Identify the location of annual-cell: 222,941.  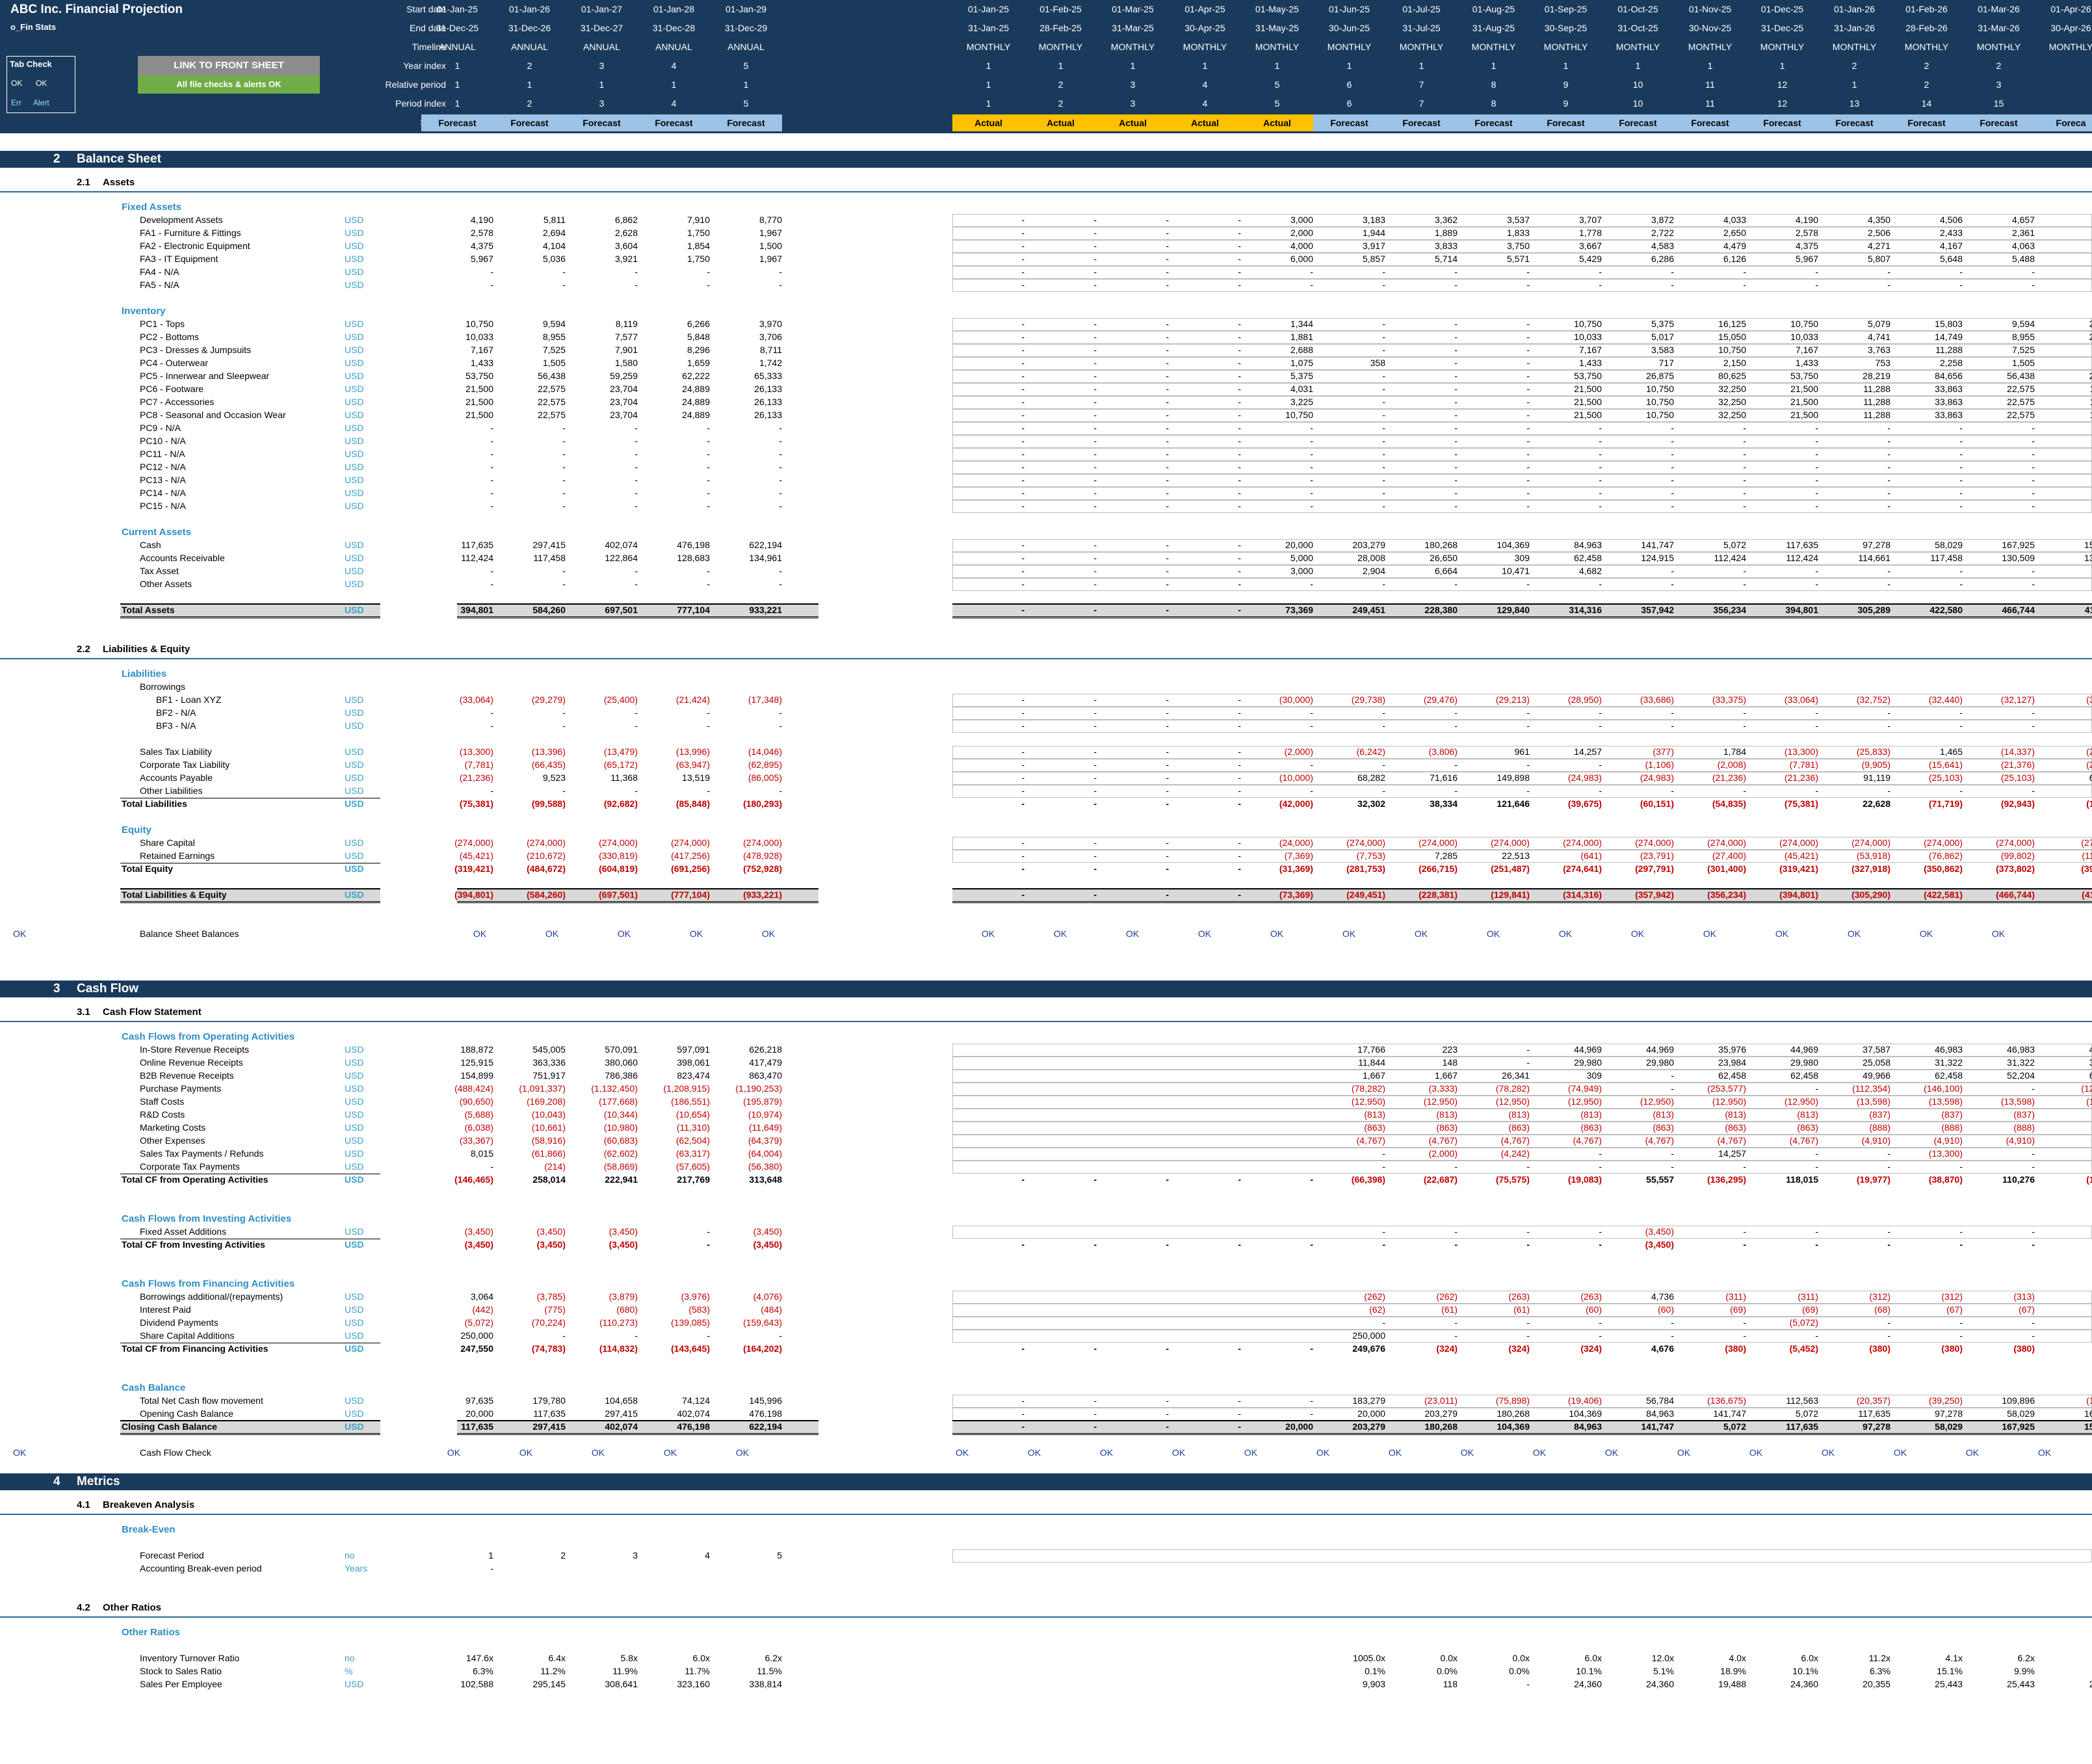
(621, 1179).